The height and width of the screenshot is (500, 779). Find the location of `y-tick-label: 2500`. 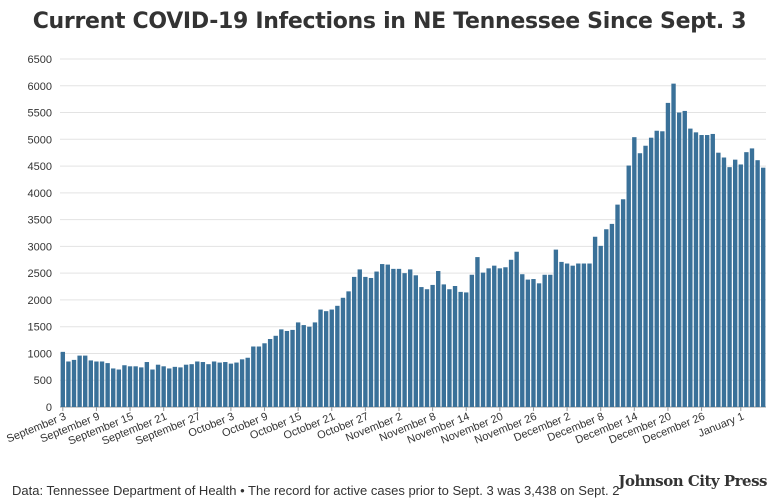

y-tick-label: 2500 is located at coordinates (40, 274).